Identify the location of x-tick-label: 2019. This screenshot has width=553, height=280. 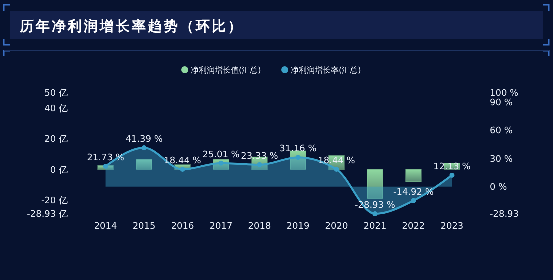
(298, 227).